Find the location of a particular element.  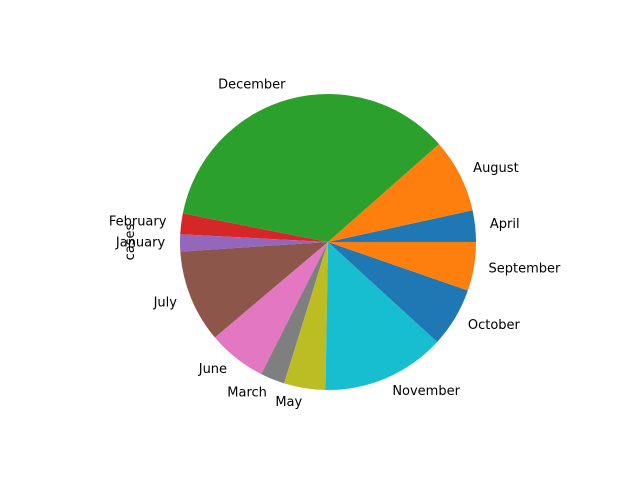

pie-slice-november is located at coordinates (381, 316).